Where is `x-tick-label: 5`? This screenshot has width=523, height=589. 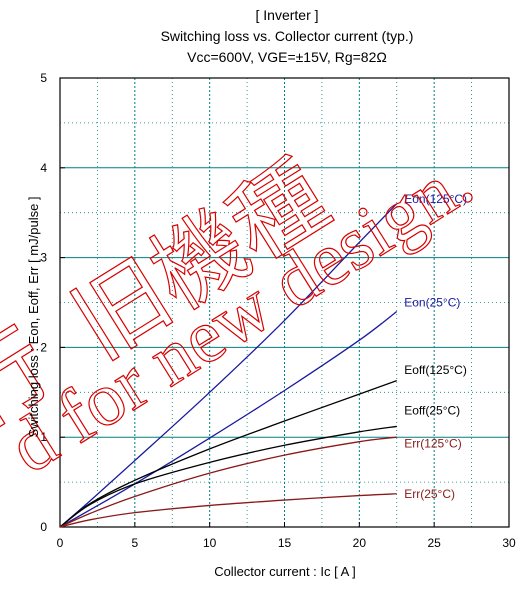
x-tick-label: 5 is located at coordinates (134, 543).